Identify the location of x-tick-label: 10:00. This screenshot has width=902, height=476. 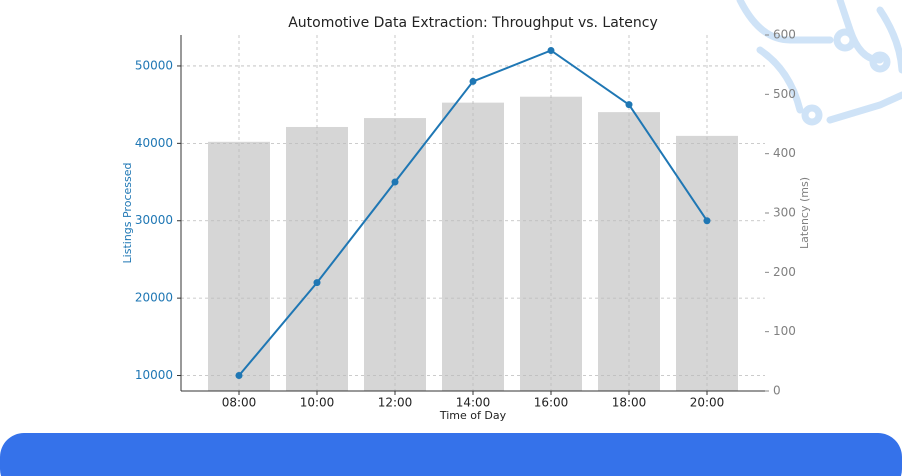
(317, 403).